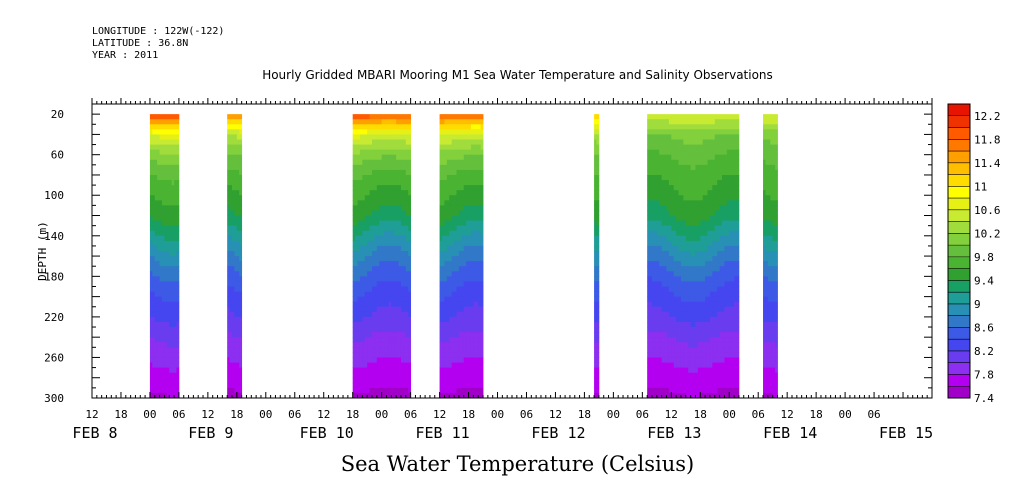 The image size is (1009, 504). What do you see at coordinates (125, 55) in the screenshot?
I see `year-label: YEAR : 2011` at bounding box center [125, 55].